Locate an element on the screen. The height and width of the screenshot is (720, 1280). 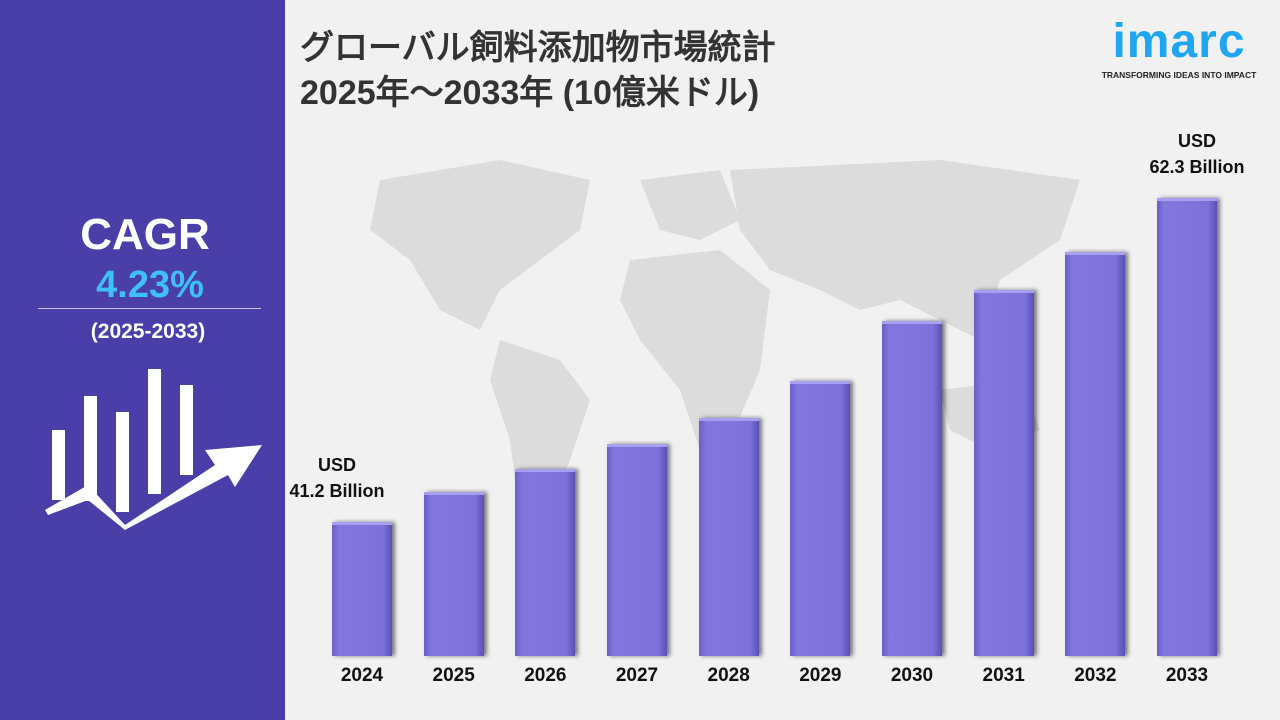
x-tick-label: 2032 is located at coordinates (1095, 675).